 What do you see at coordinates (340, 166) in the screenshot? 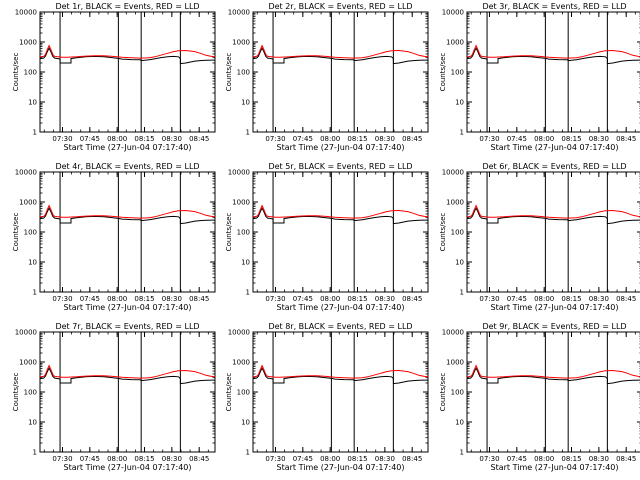
I see `panel-title: Det 5r, BLACK = Events, RED = LLD` at bounding box center [340, 166].